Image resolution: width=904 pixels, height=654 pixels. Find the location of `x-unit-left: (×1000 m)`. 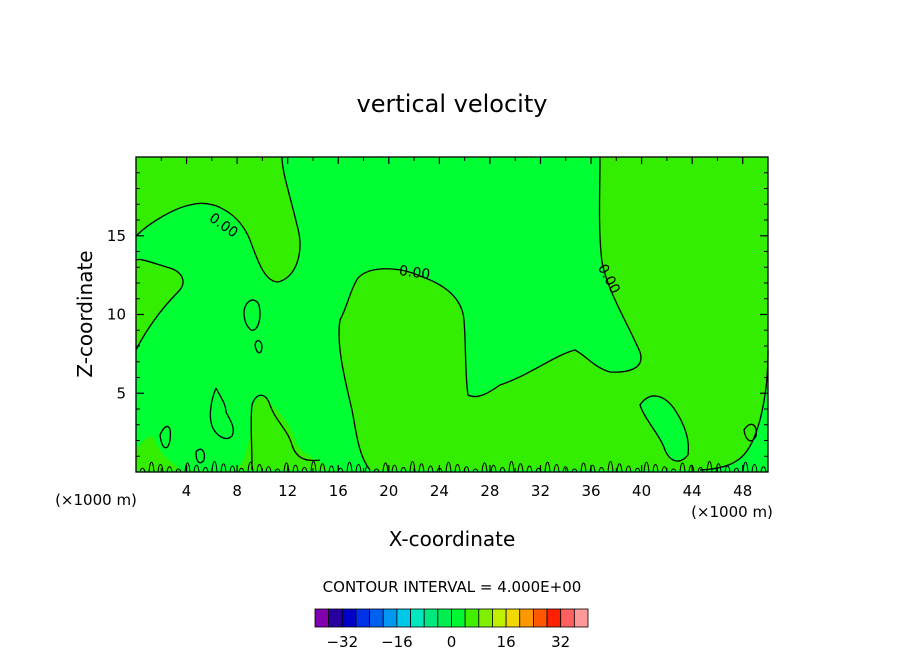

x-unit-left: (×1000 m) is located at coordinates (96, 500).